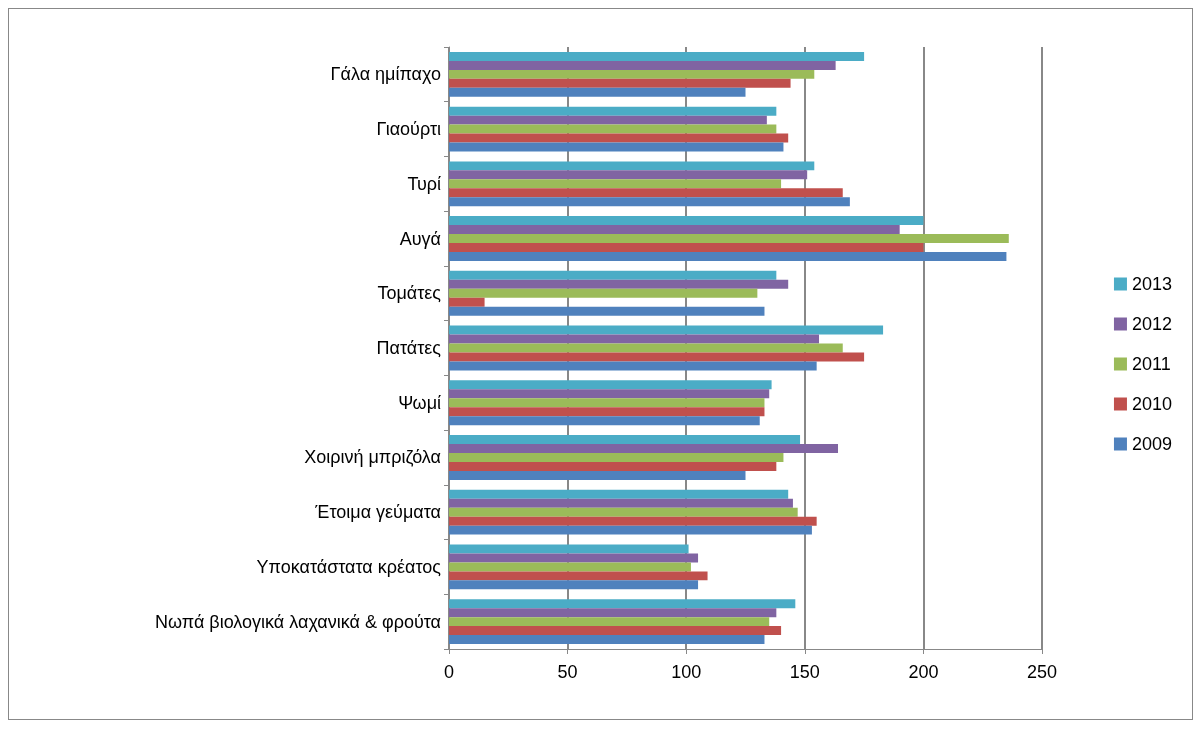 The image size is (1203, 731). I want to click on y-tick-label: Αυγά, so click(420, 238).